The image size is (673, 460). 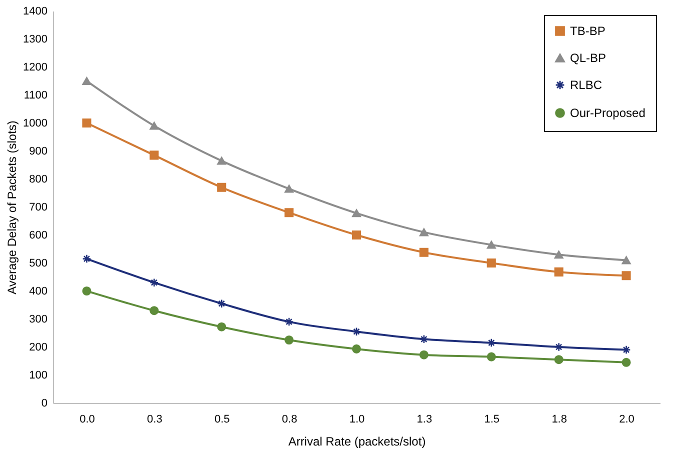 What do you see at coordinates (38, 236) in the screenshot?
I see `y-tick-label: 600` at bounding box center [38, 236].